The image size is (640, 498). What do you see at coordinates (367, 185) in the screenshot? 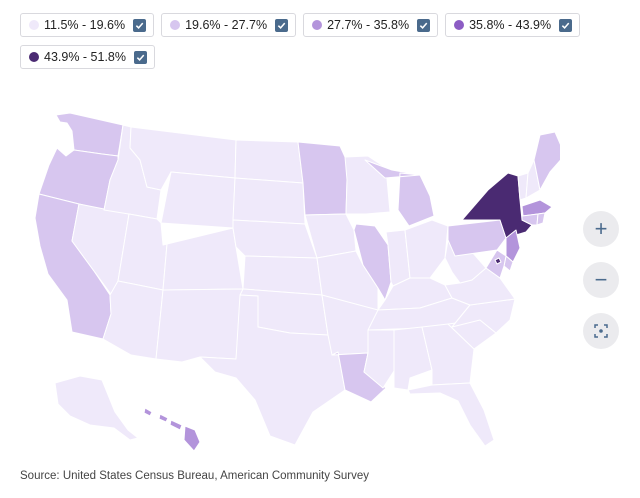
I see `state-wi` at bounding box center [367, 185].